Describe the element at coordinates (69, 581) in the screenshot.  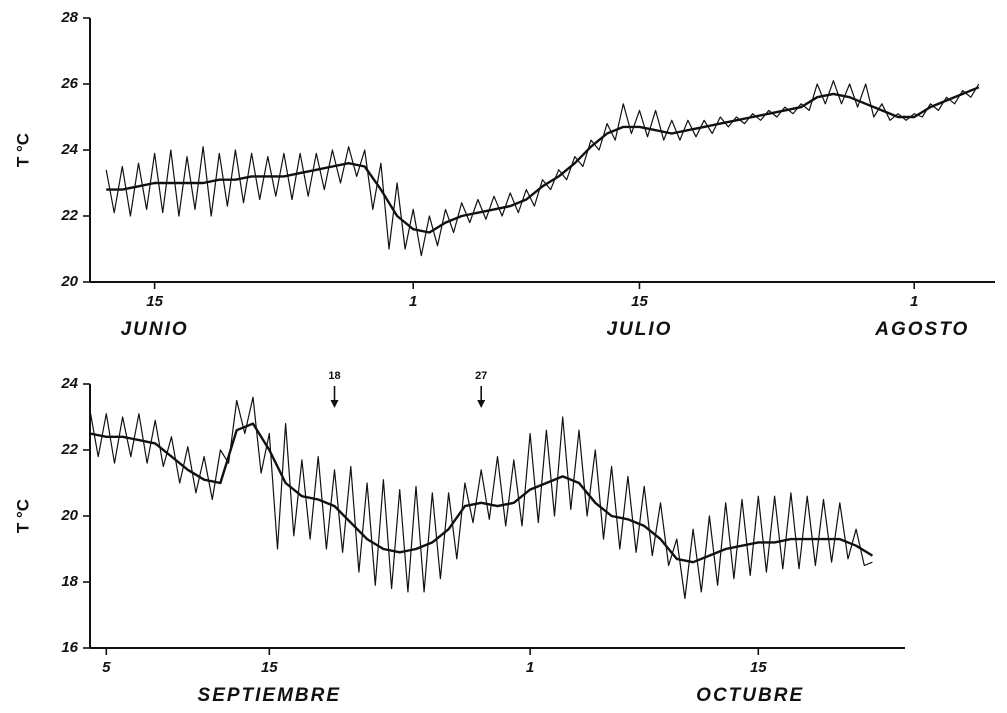
I see `y-tick-label: 18` at that location.